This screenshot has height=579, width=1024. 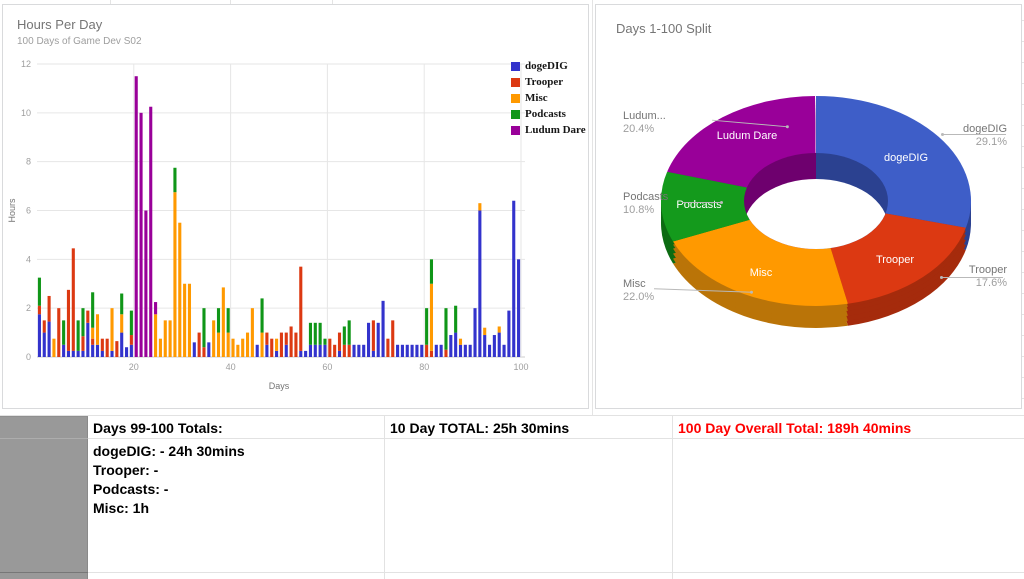 I want to click on pie-leader-podcasts, so click(x=702, y=202).